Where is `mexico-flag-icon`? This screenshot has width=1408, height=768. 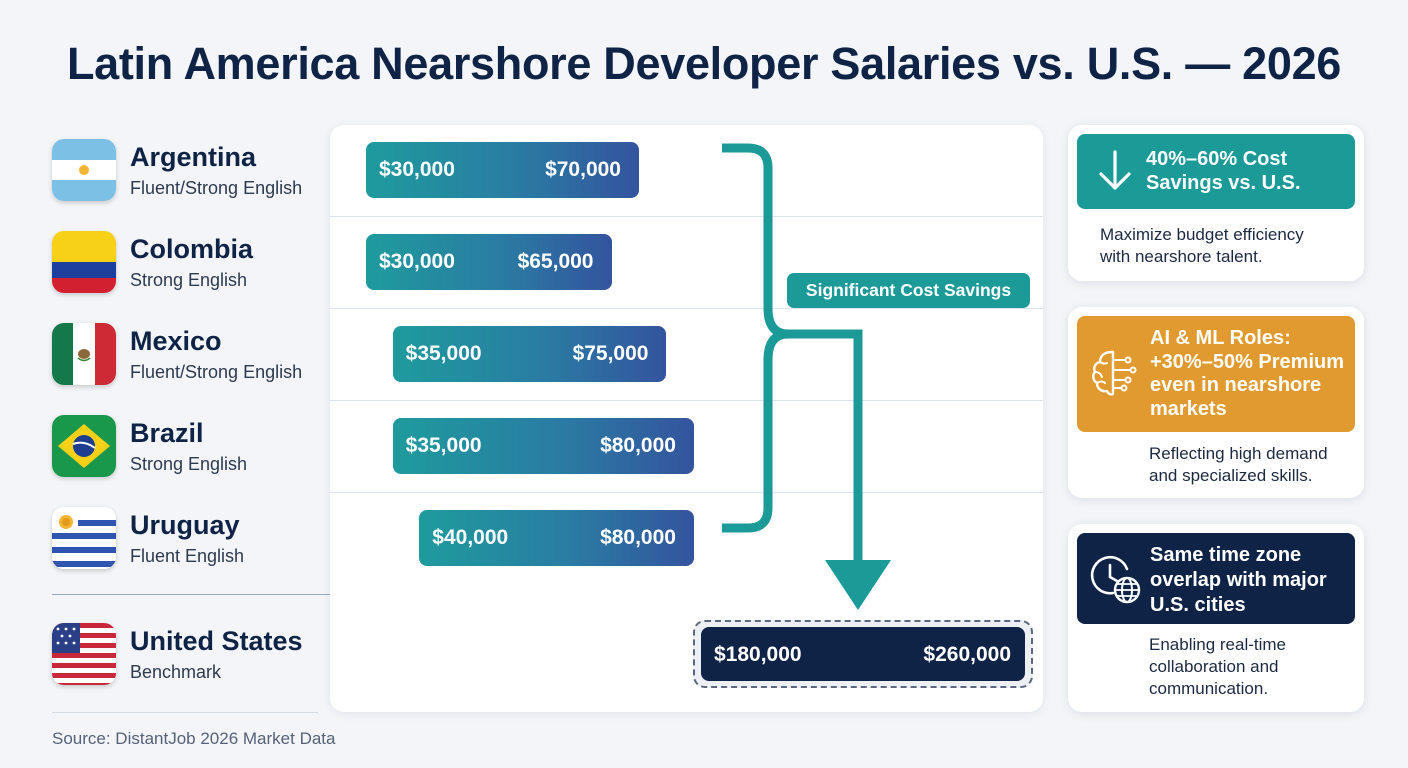
mexico-flag-icon is located at coordinates (84, 354).